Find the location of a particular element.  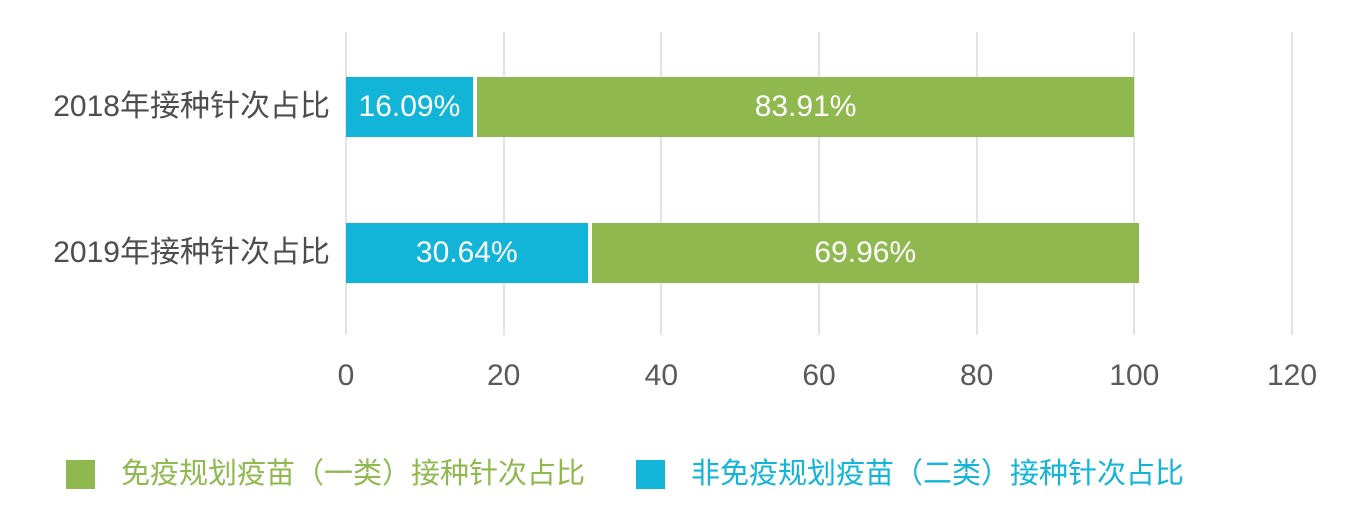

bar-value-label: 83.91% is located at coordinates (805, 106).